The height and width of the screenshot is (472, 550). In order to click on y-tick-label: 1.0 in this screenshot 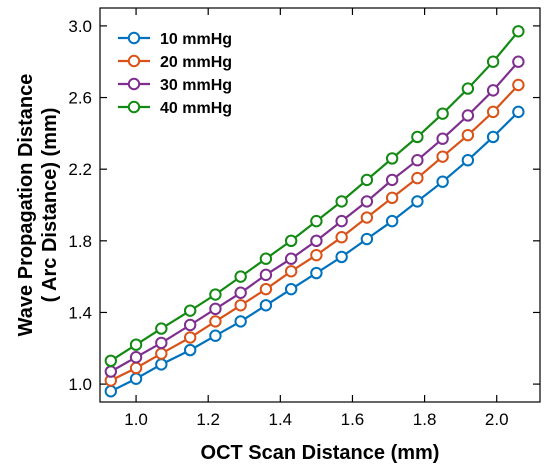, I will do `click(80, 384)`.